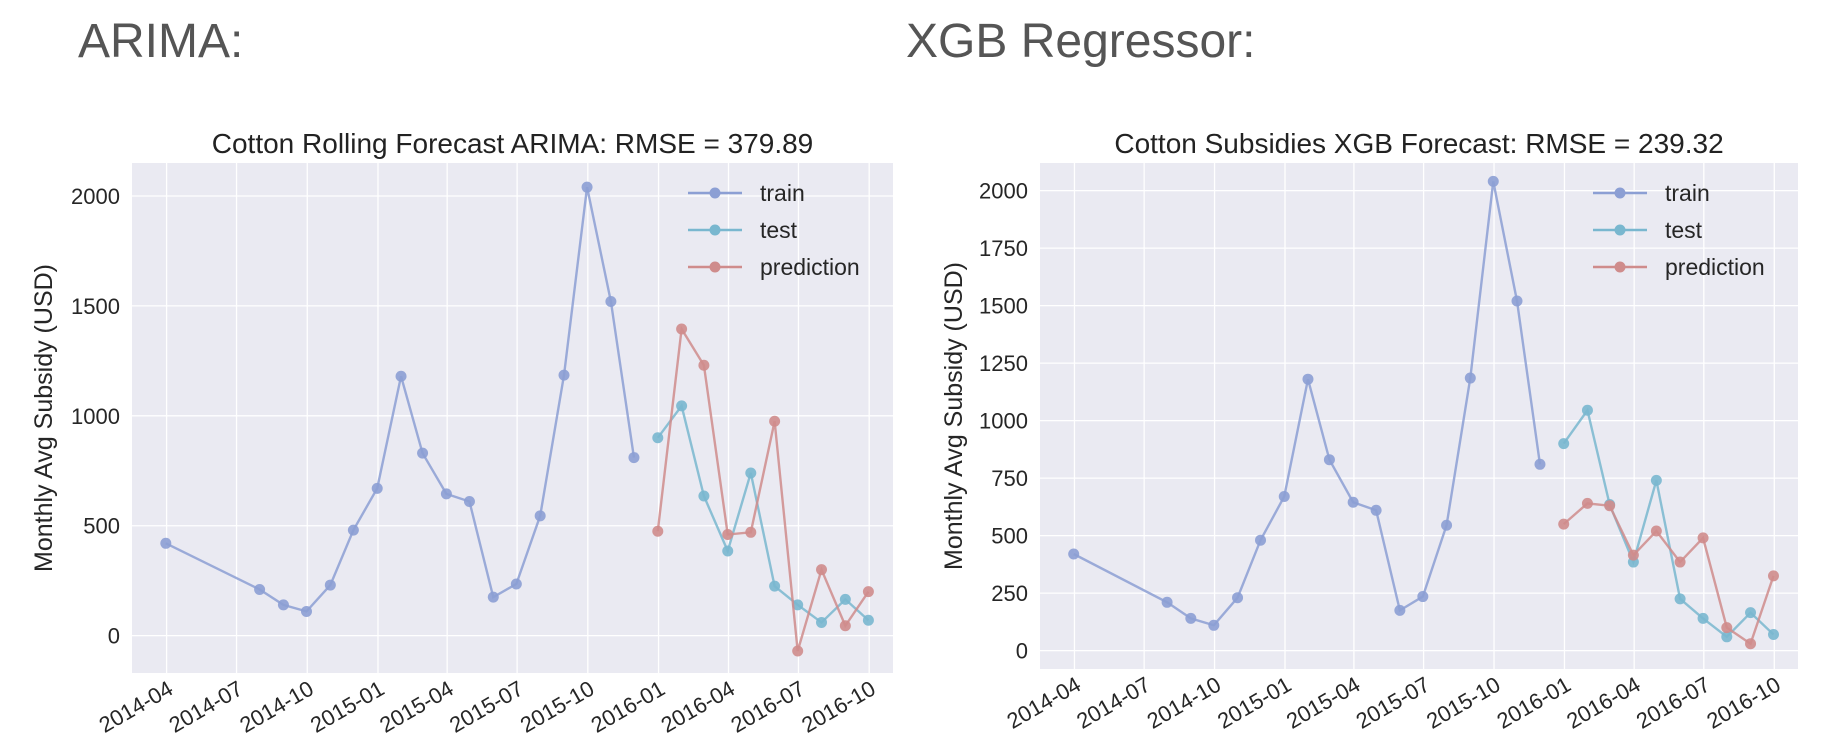 This screenshot has width=1838, height=740. What do you see at coordinates (1003, 248) in the screenshot?
I see `xgb-y-tick-label: 1750` at bounding box center [1003, 248].